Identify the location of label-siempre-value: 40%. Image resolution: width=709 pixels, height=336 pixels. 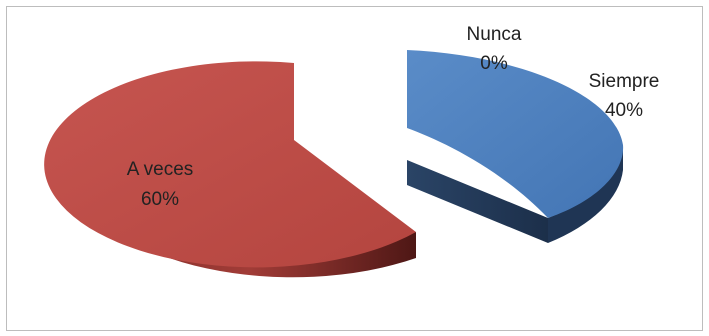
(624, 110).